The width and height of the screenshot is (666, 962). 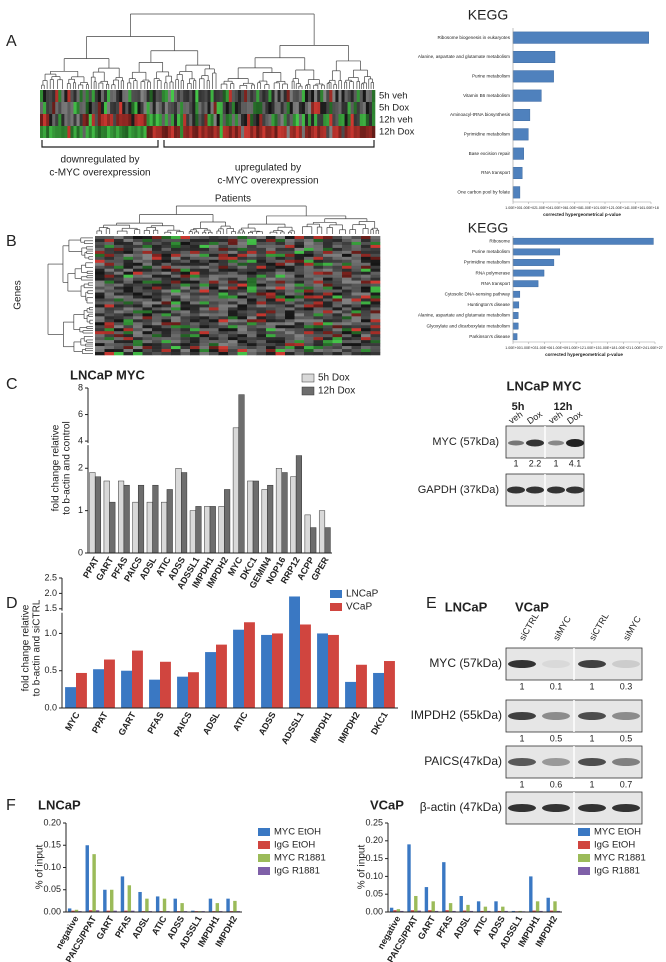 What do you see at coordinates (626, 738) in the screenshot?
I see `blot-quant: 0.5` at bounding box center [626, 738].